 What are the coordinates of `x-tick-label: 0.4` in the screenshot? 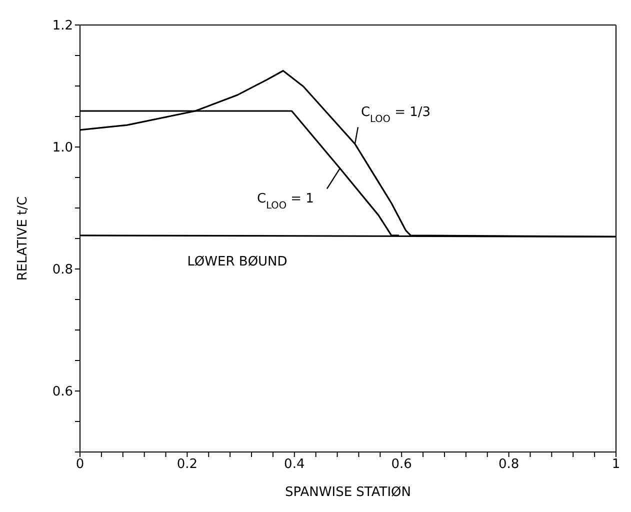 It's located at (294, 464).